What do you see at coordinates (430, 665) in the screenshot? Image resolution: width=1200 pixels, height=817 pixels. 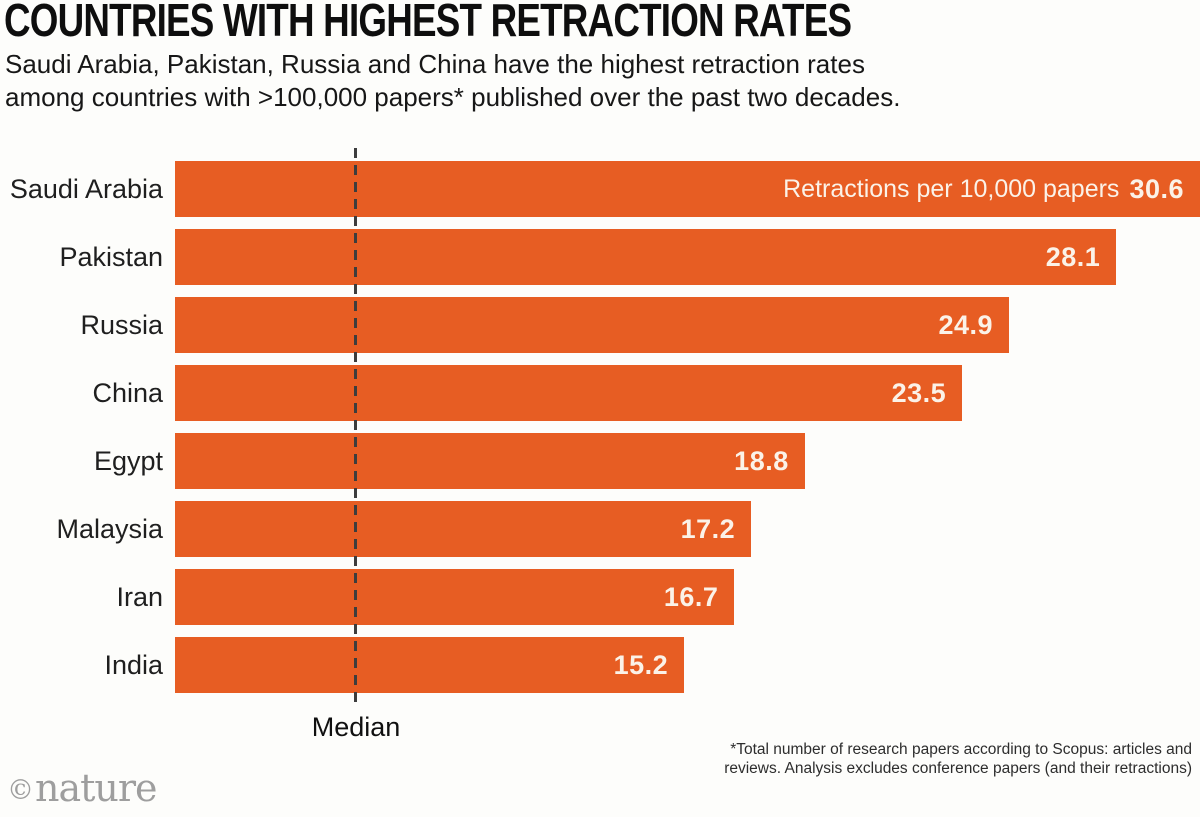 I see `bar-india: 15.2` at bounding box center [430, 665].